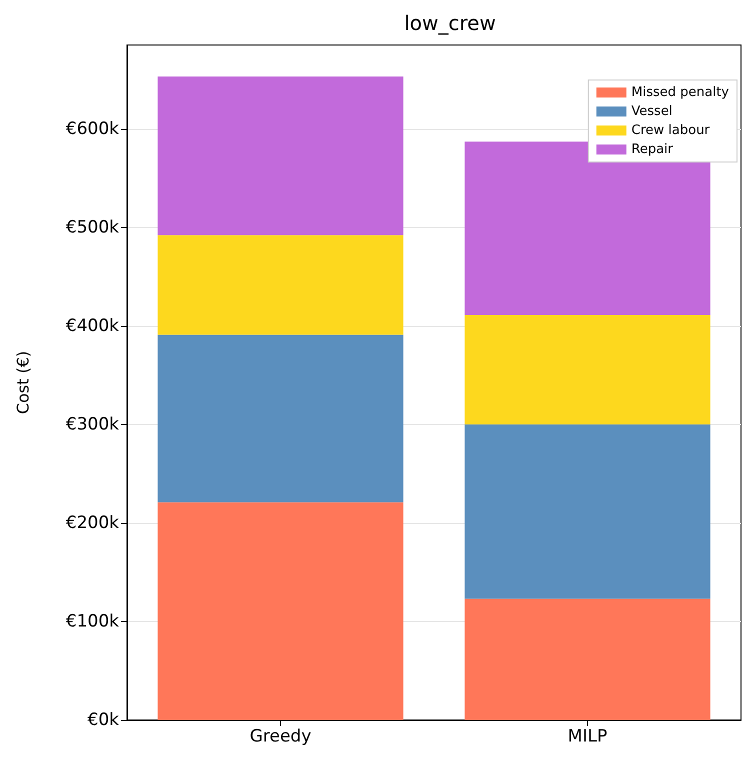 Image resolution: width=751 pixels, height=760 pixels. Describe the element at coordinates (651, 111) in the screenshot. I see `legend-label: Vessel` at that location.